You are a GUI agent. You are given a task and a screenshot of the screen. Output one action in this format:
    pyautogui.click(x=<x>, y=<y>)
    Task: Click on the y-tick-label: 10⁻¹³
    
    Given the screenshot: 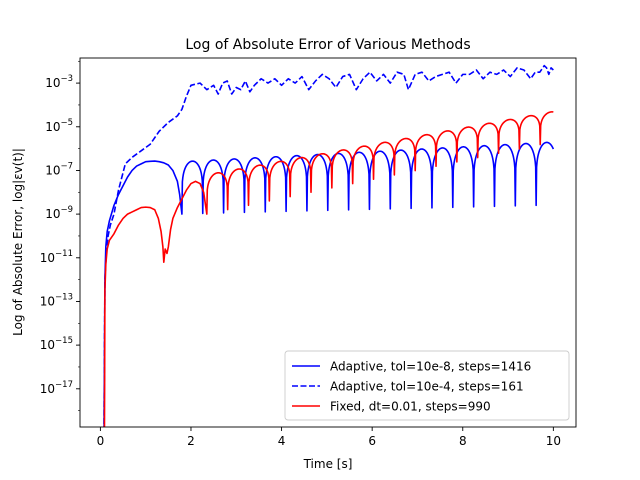 What is the action you would take?
    pyautogui.click(x=56, y=300)
    